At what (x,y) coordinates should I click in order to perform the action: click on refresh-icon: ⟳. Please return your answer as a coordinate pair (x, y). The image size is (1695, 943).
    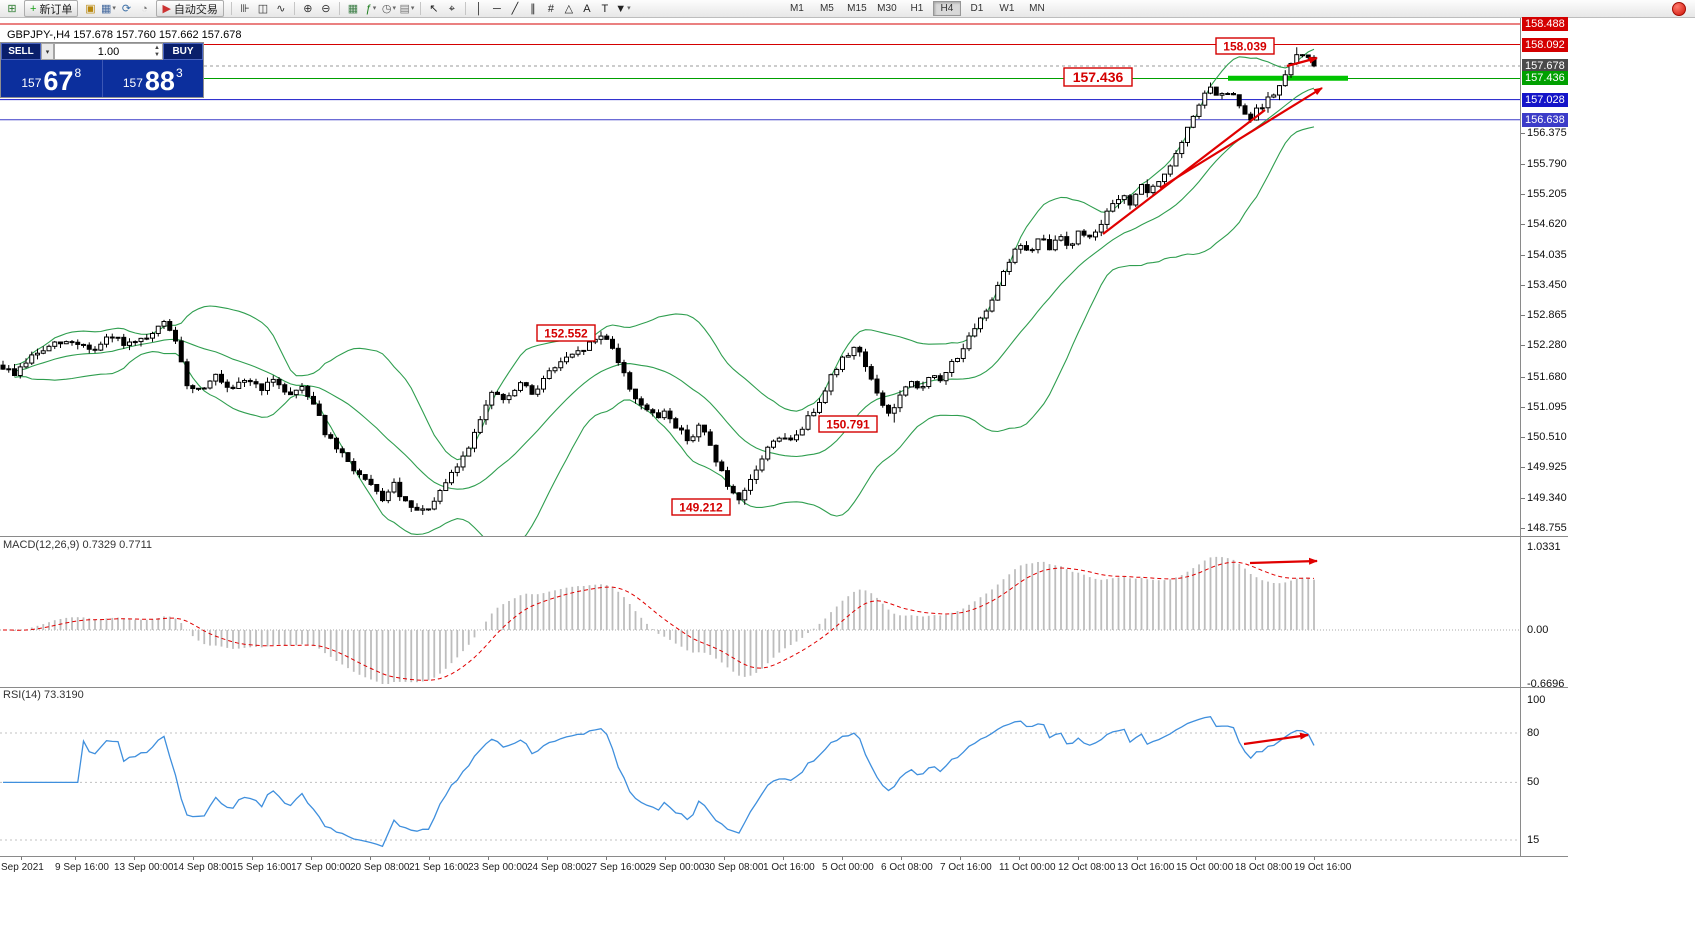
    Looking at the image, I should click on (126, 9).